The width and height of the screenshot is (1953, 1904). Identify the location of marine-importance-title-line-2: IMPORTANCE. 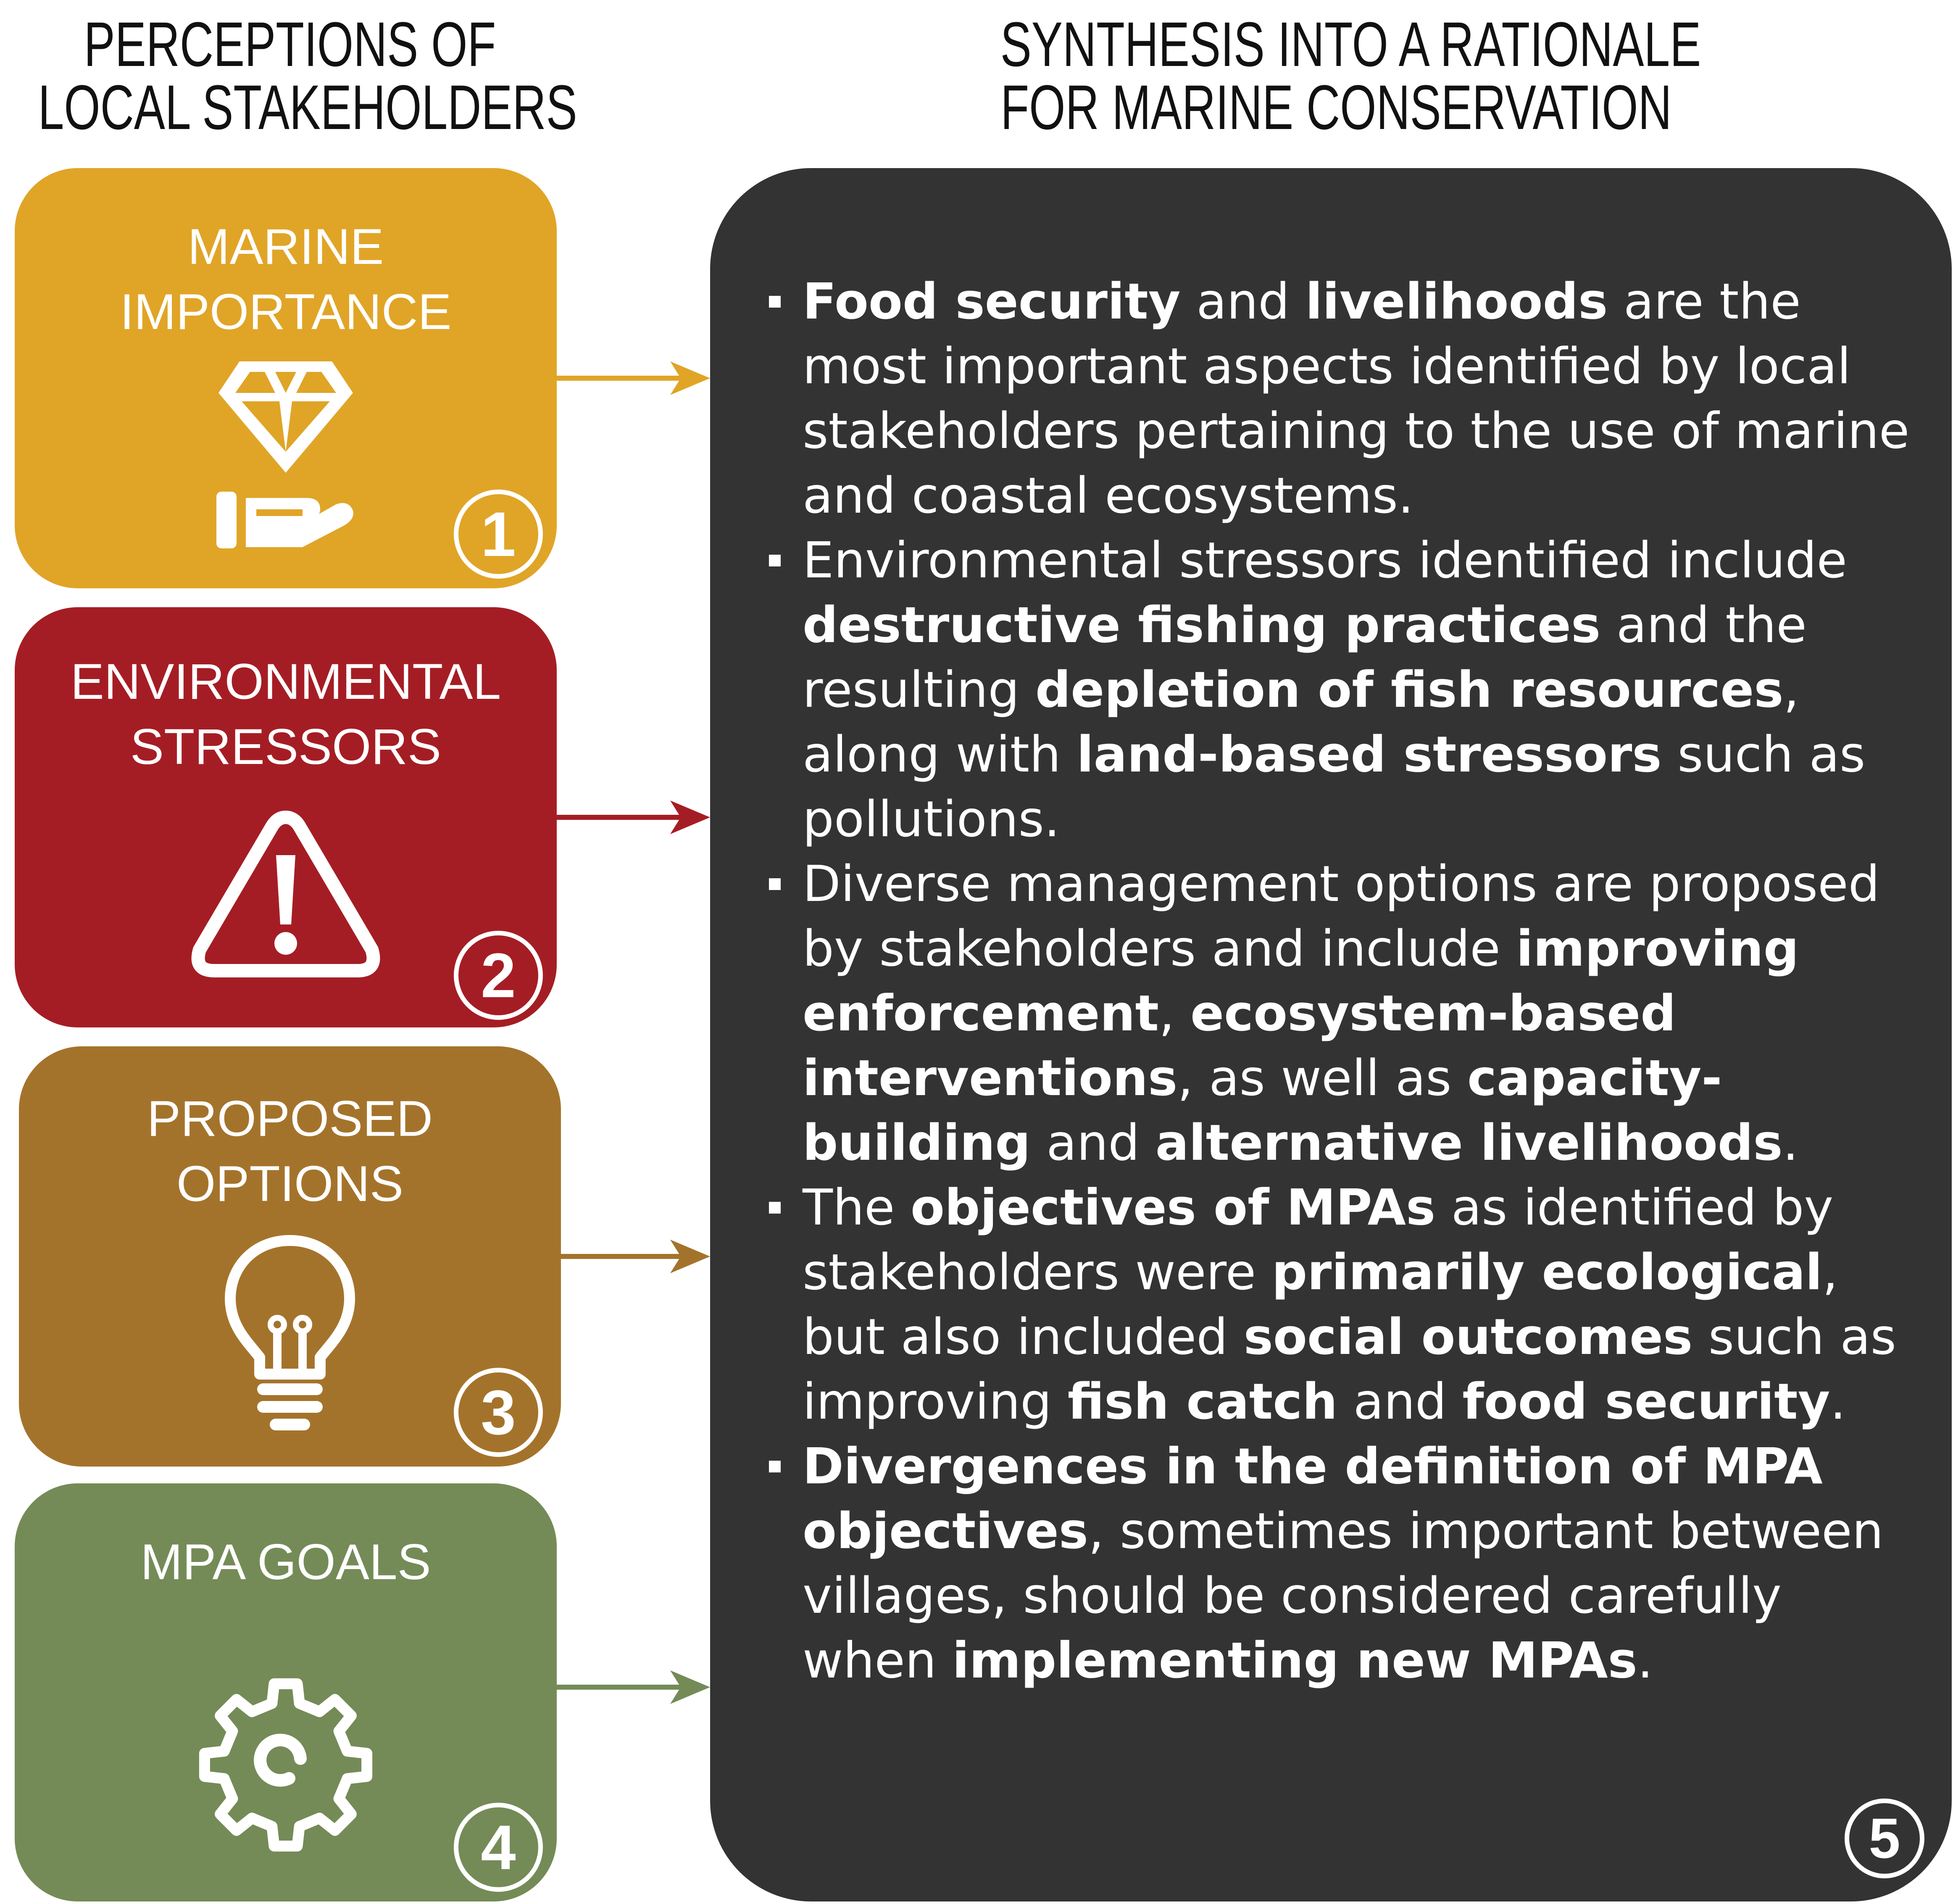
(286, 312).